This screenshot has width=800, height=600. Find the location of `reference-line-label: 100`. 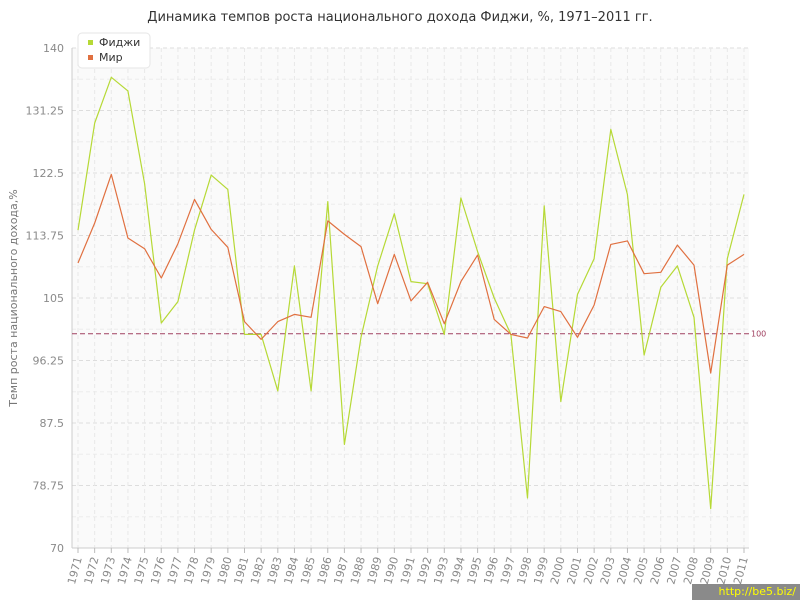

reference-line-label: 100 is located at coordinates (758, 334).